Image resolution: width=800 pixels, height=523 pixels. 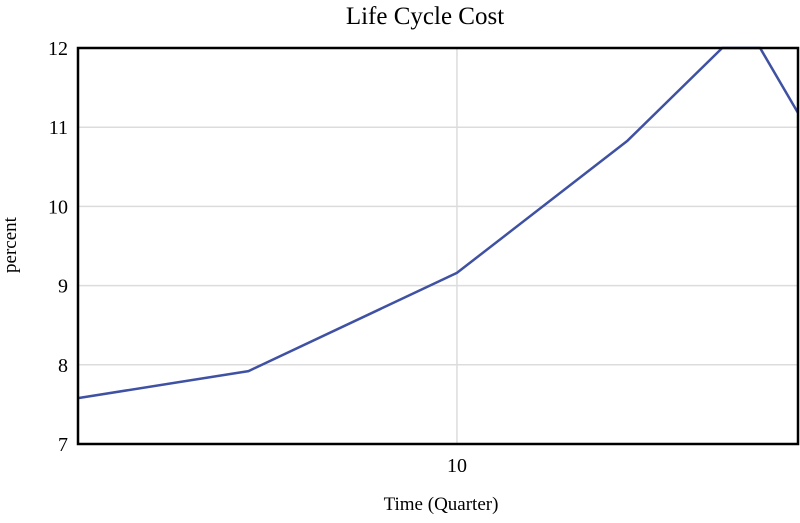 What do you see at coordinates (441, 504) in the screenshot?
I see `x-axis-label: Time (Quarter)` at bounding box center [441, 504].